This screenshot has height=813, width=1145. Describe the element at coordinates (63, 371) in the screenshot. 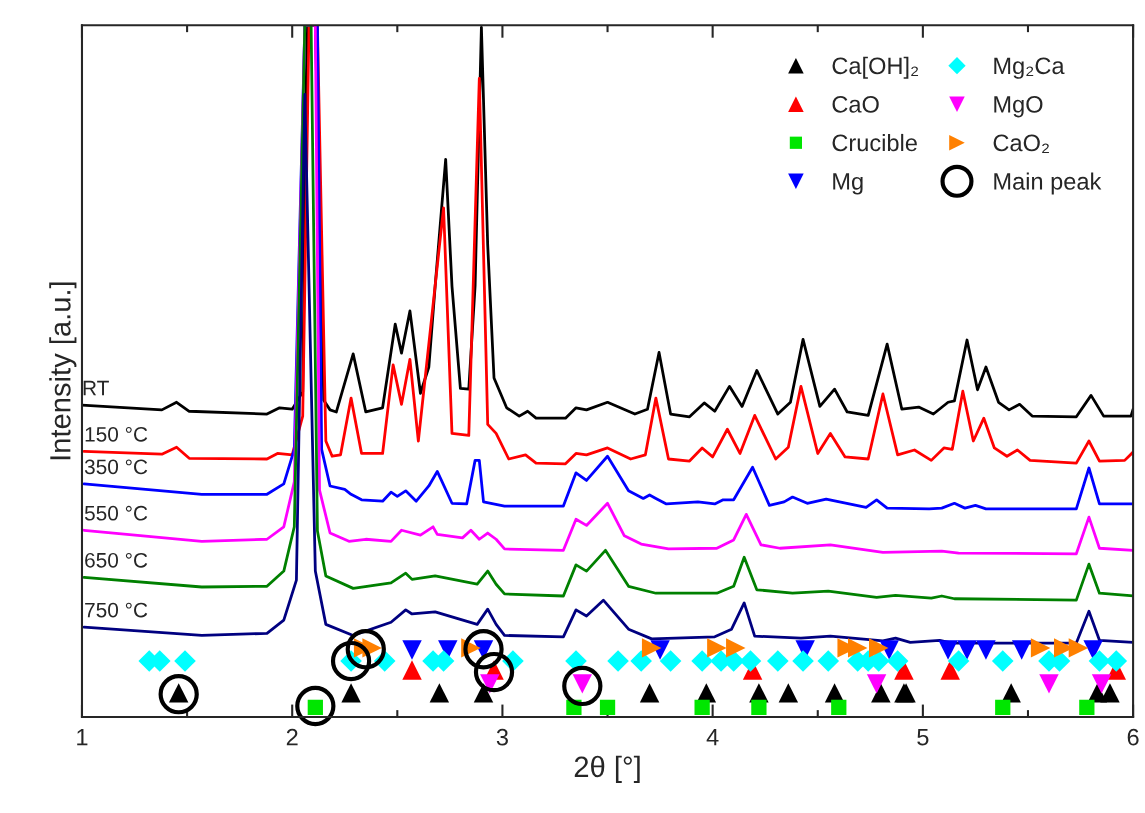

I see `y-axis-title: Intensity [a.u.]` at that location.